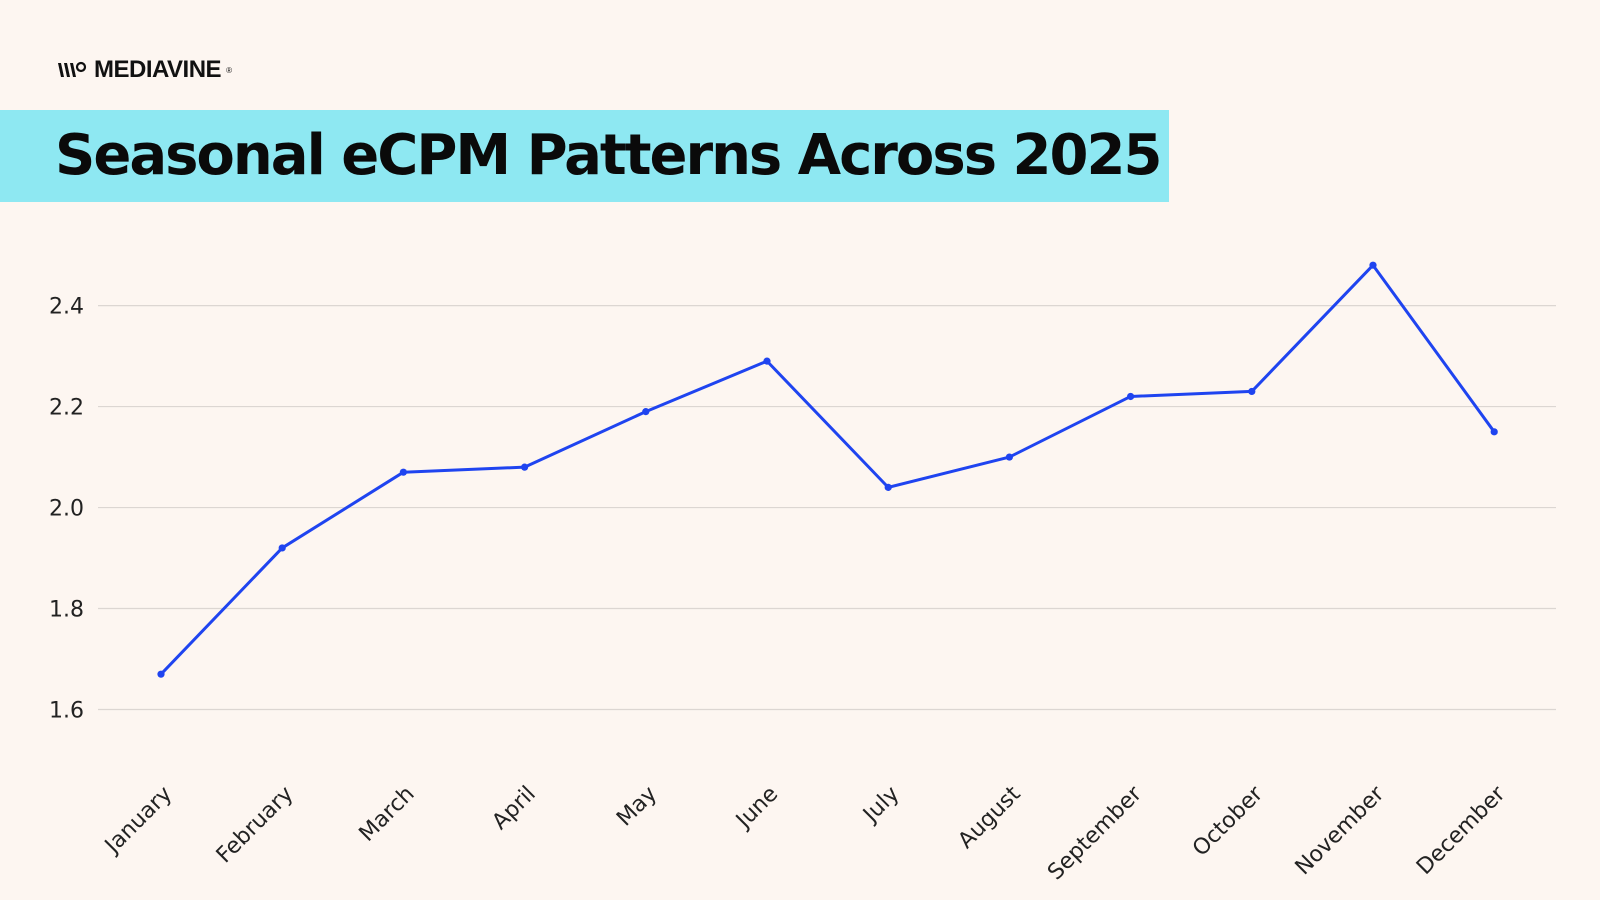 Image resolution: width=1600 pixels, height=900 pixels. I want to click on x-tick-label: April, so click(514, 808).